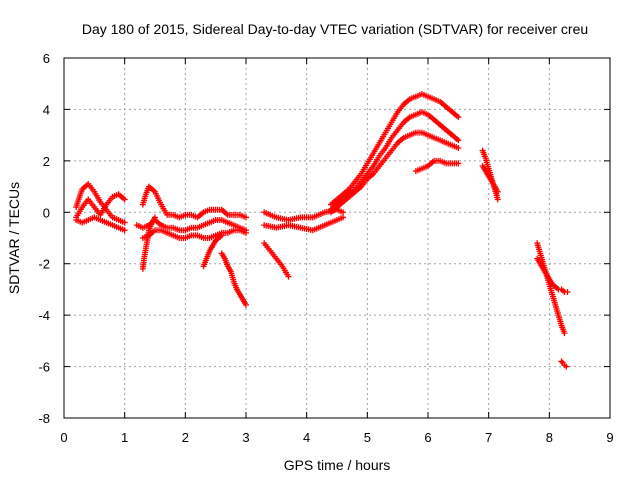  I want to click on x-tick-label: 2, so click(185, 437).